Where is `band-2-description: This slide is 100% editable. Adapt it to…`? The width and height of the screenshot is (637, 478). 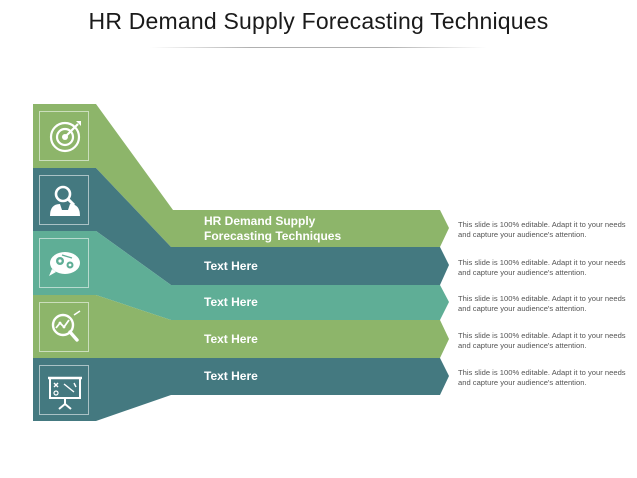
band-2-description: This slide is 100% editable. Adapt it to… is located at coordinates (542, 267).